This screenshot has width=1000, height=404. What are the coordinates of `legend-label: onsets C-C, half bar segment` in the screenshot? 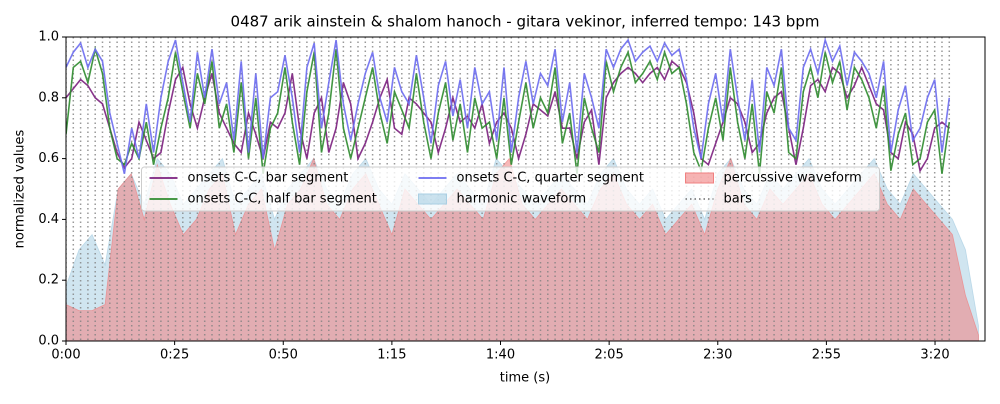 It's located at (282, 199).